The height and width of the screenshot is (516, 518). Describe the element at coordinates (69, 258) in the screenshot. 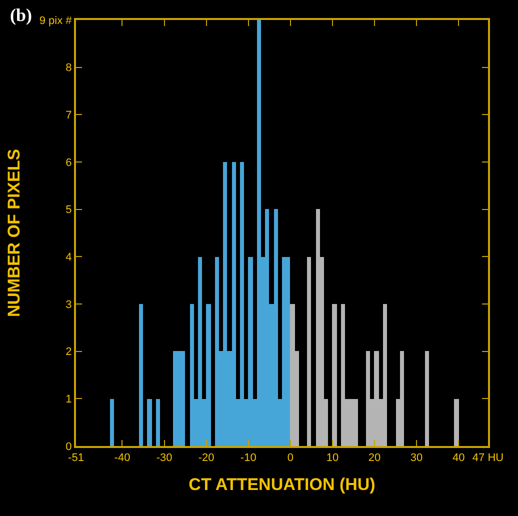

I see `y-tick-label: 4` at that location.